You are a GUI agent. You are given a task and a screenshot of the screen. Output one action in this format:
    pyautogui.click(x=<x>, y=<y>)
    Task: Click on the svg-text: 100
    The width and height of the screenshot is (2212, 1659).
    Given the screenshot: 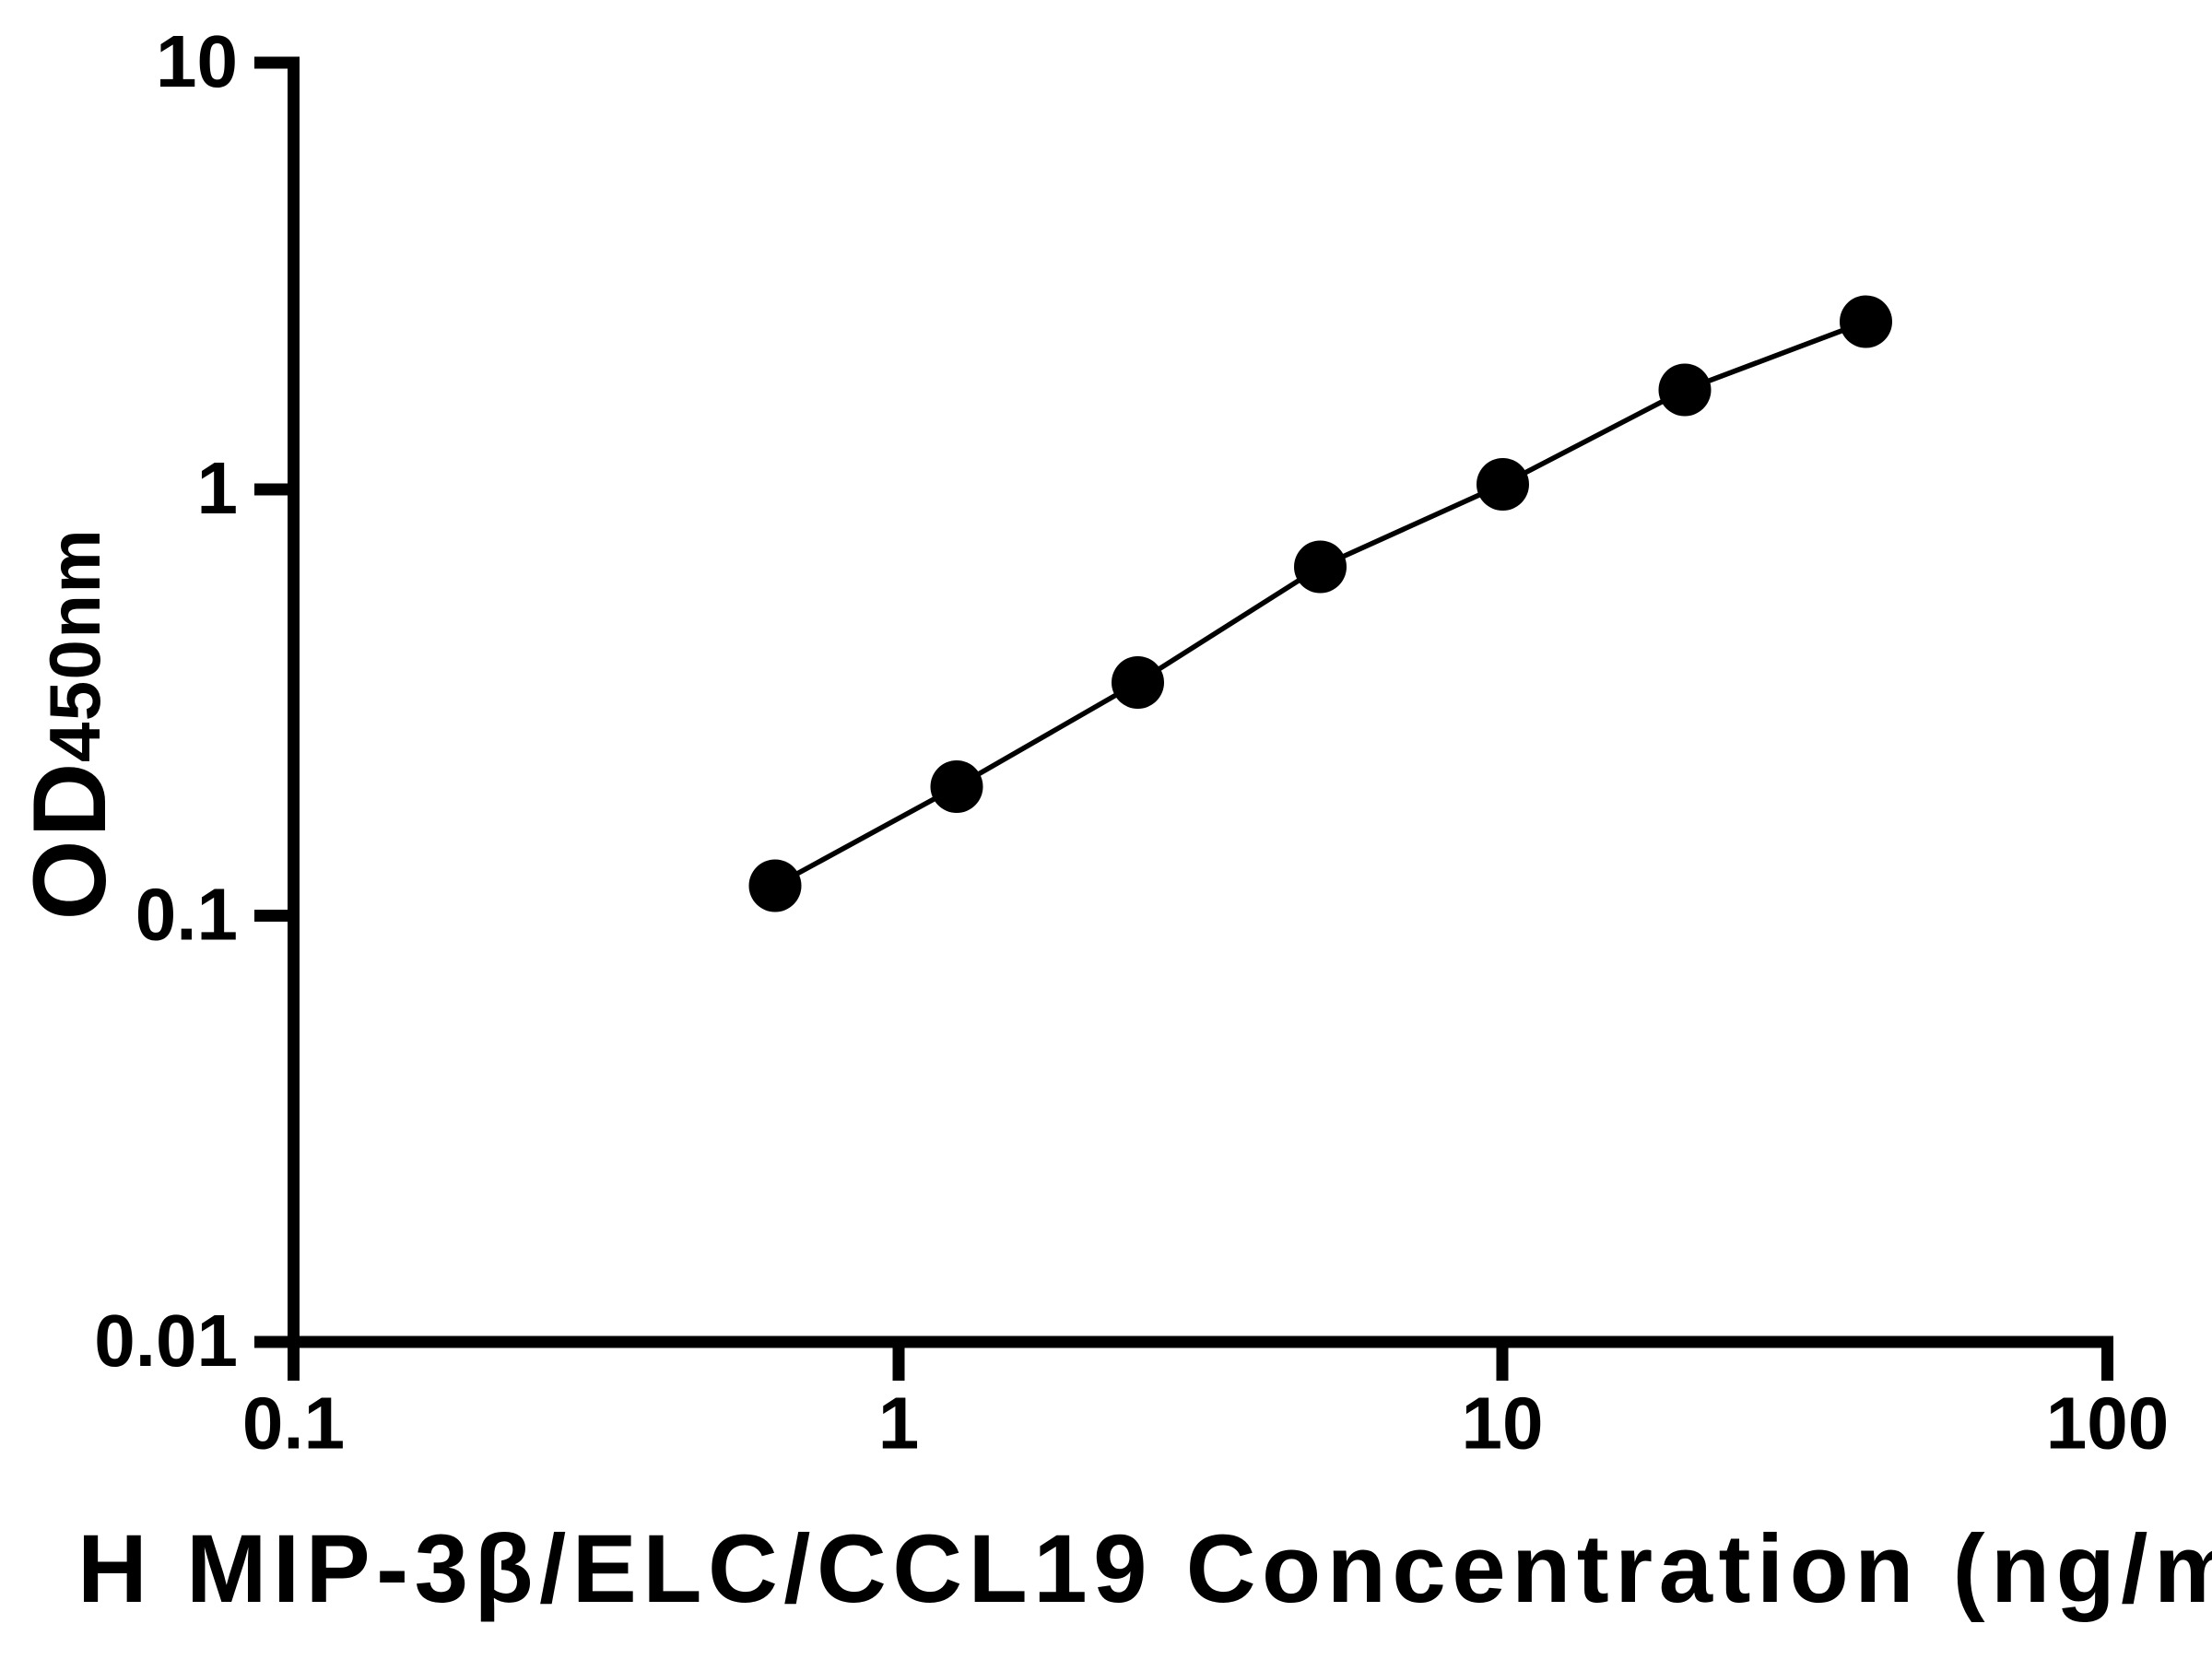 What is the action you would take?
    pyautogui.click(x=2107, y=1423)
    